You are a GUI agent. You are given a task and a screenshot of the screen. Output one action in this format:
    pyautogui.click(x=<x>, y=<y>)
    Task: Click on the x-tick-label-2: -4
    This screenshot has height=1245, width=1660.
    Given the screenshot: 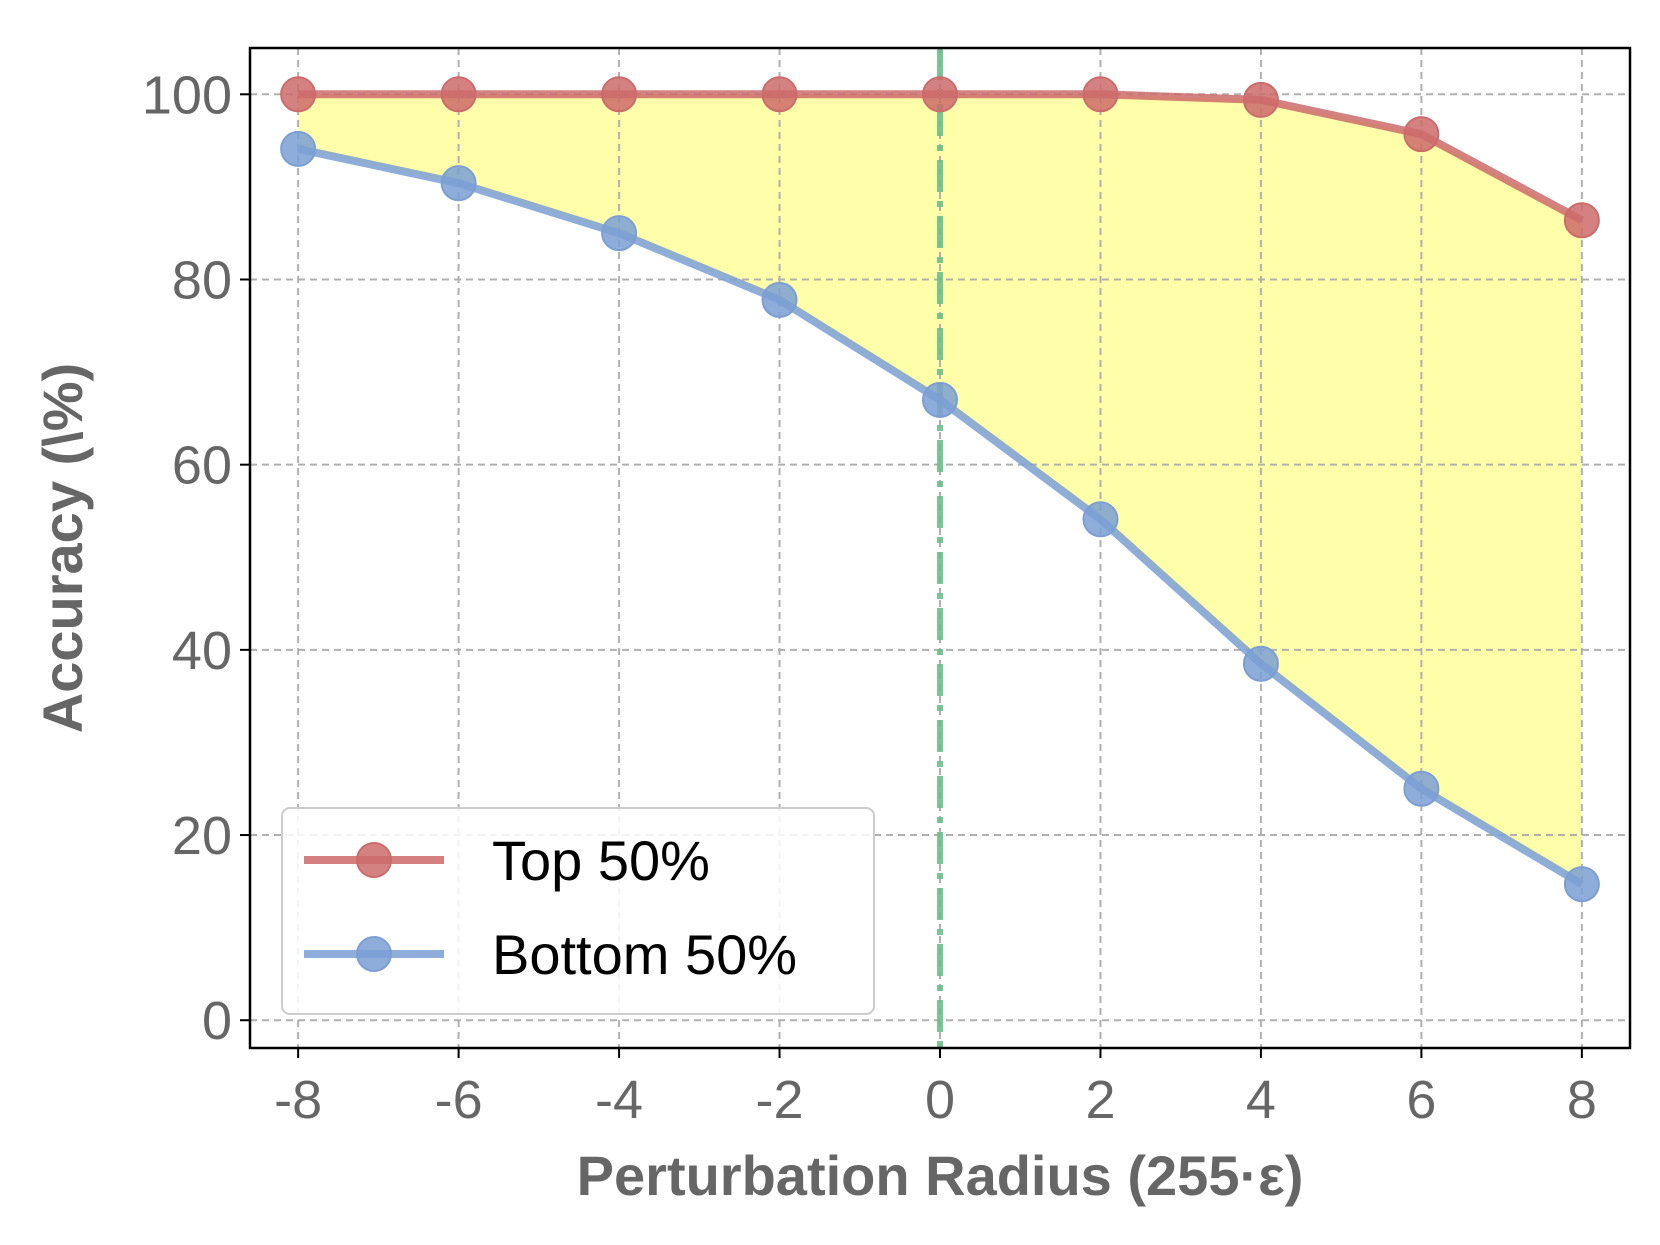 What is the action you would take?
    pyautogui.click(x=619, y=1100)
    